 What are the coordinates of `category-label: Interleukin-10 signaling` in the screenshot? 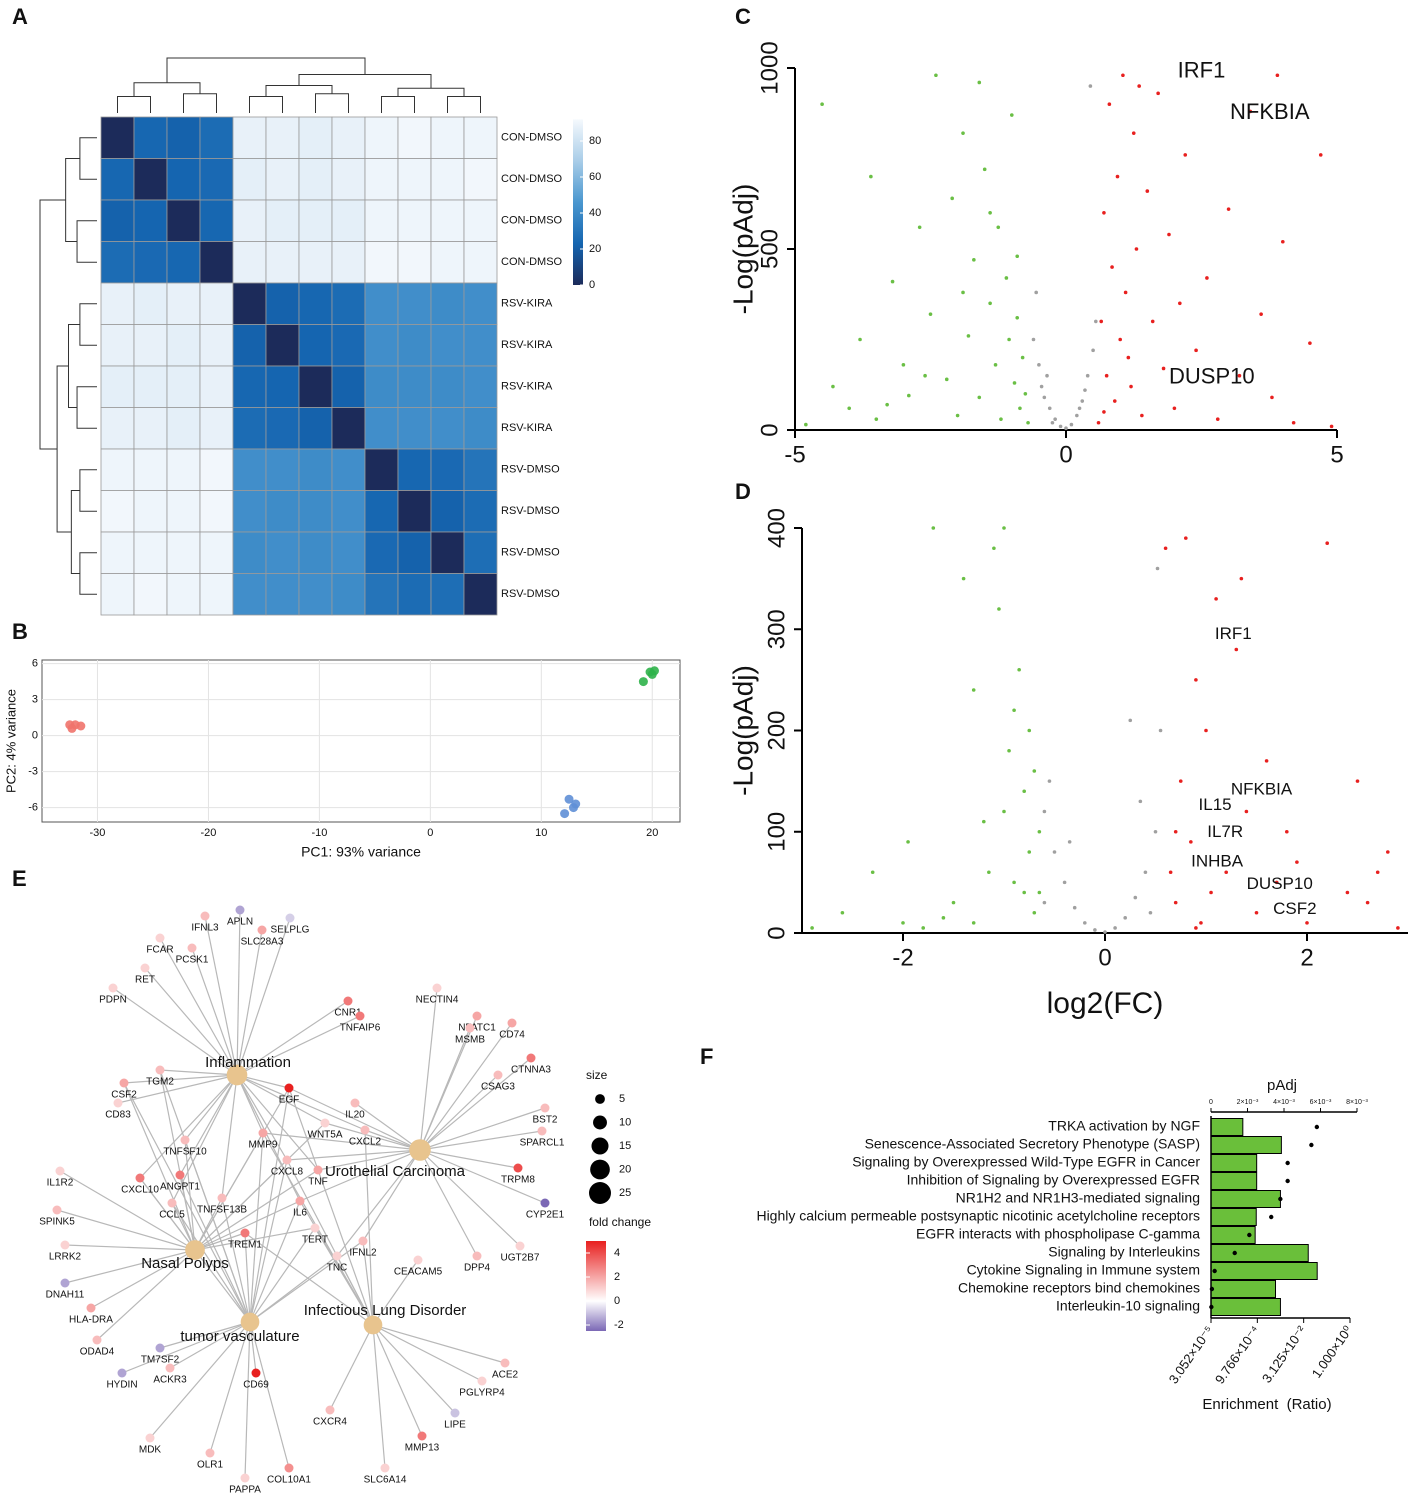 It's located at (1128, 1306).